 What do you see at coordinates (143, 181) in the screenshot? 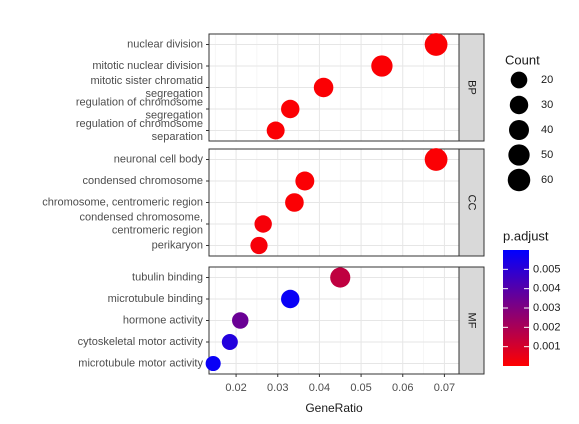
I see `y-tick-label: condensed chromosome` at bounding box center [143, 181].